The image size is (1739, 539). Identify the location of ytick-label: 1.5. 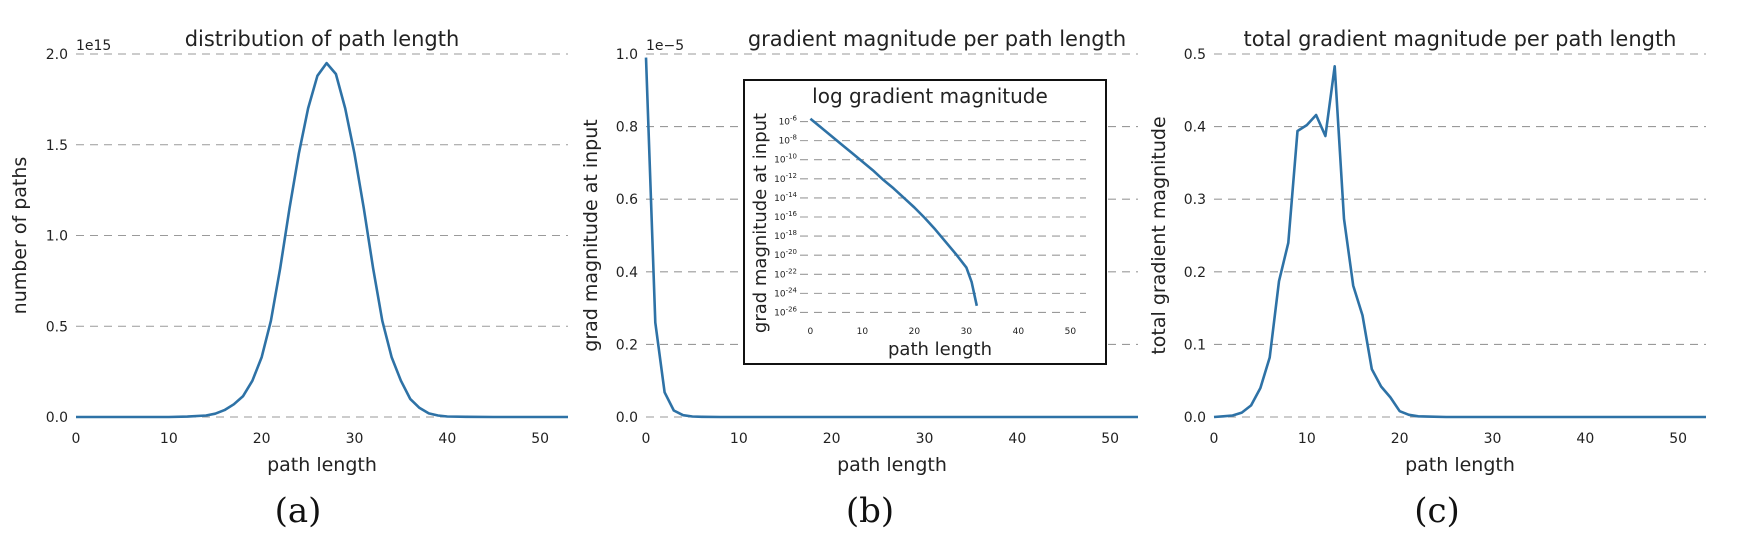
(57, 146).